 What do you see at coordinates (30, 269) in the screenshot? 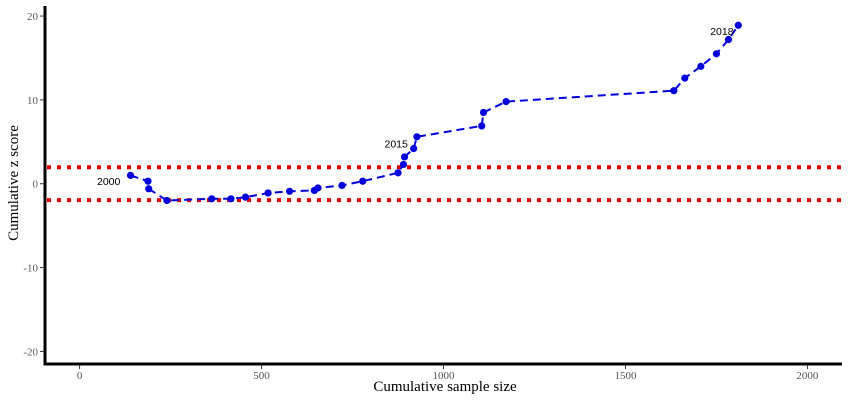
I see `y-tick-label: -10` at bounding box center [30, 269].